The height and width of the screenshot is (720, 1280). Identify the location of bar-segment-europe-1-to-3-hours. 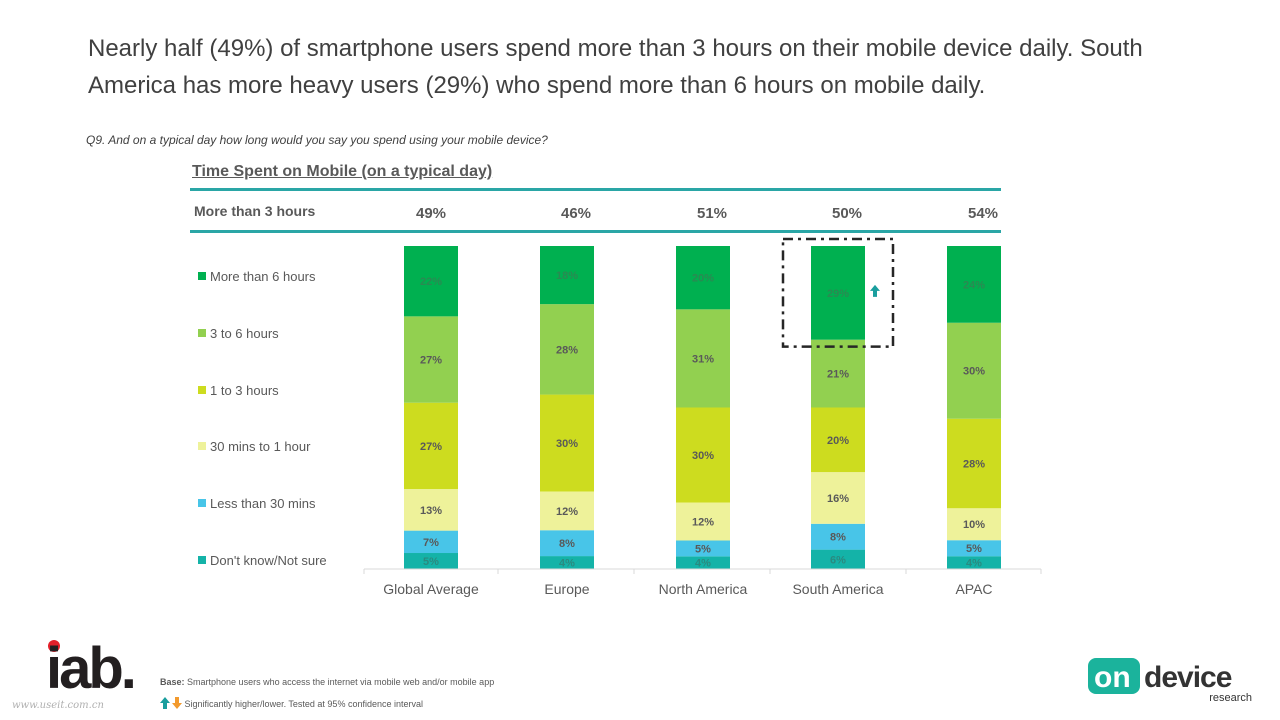
(567, 443).